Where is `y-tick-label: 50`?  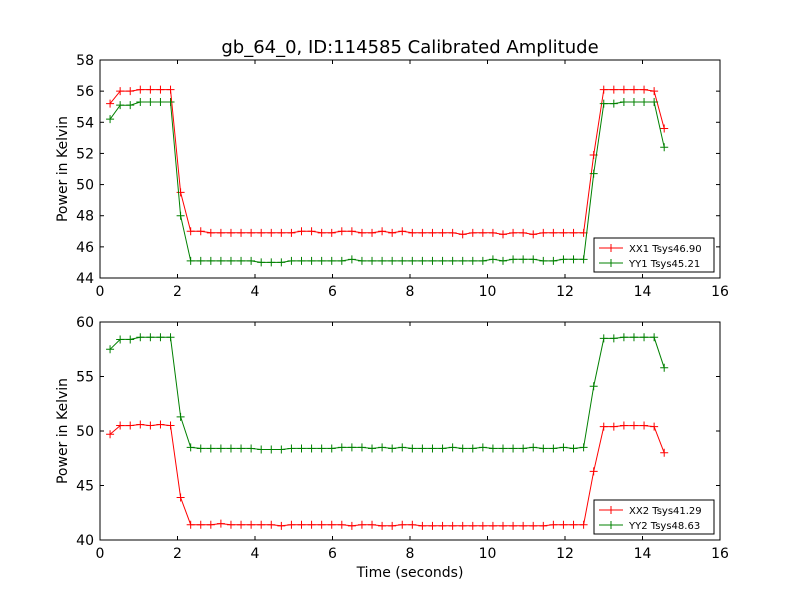
y-tick-label: 50 is located at coordinates (85, 186).